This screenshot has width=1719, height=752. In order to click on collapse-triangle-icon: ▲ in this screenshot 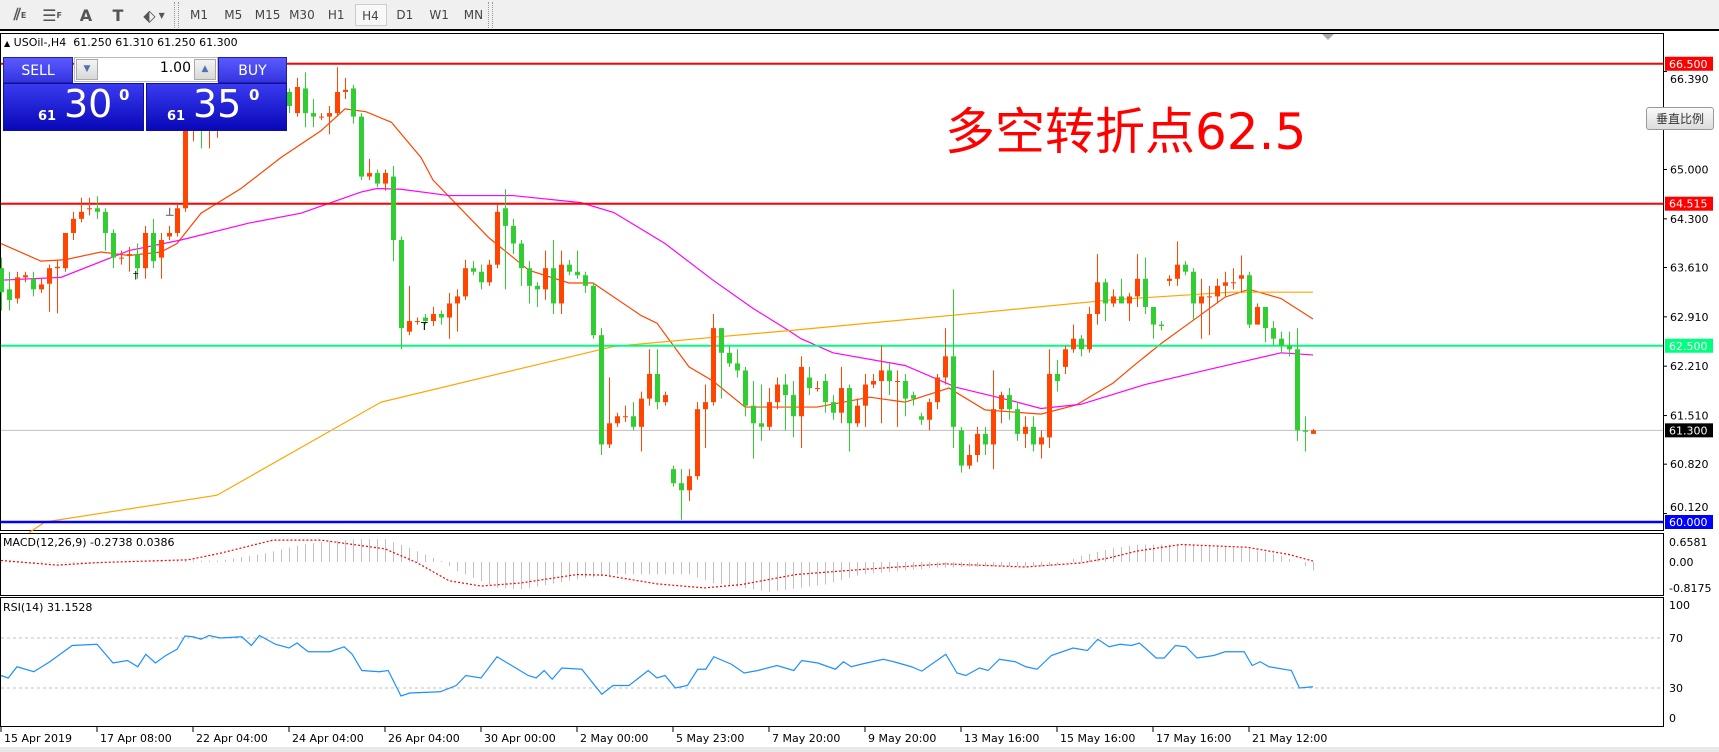, I will do `click(7, 43)`.